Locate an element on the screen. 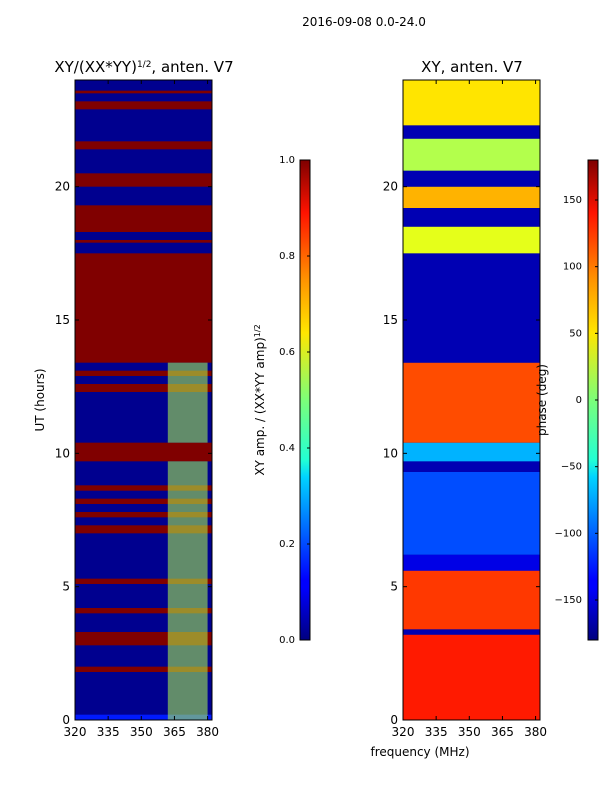 The width and height of the screenshot is (600, 800). colorbar-tick-label: −100 is located at coordinates (568, 533).